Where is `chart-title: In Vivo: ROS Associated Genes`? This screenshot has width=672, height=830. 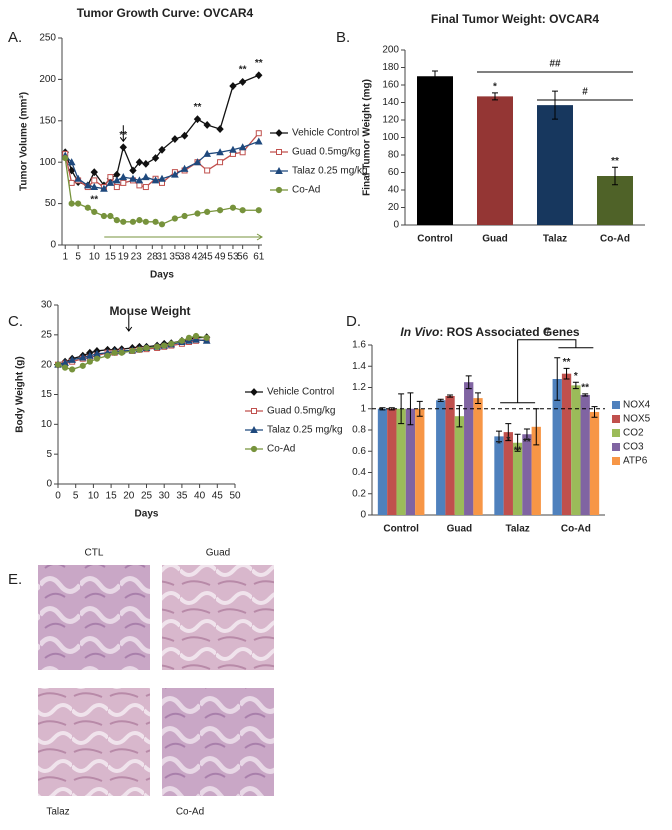
chart-title: In Vivo: ROS Associated Genes is located at coordinates (490, 332).